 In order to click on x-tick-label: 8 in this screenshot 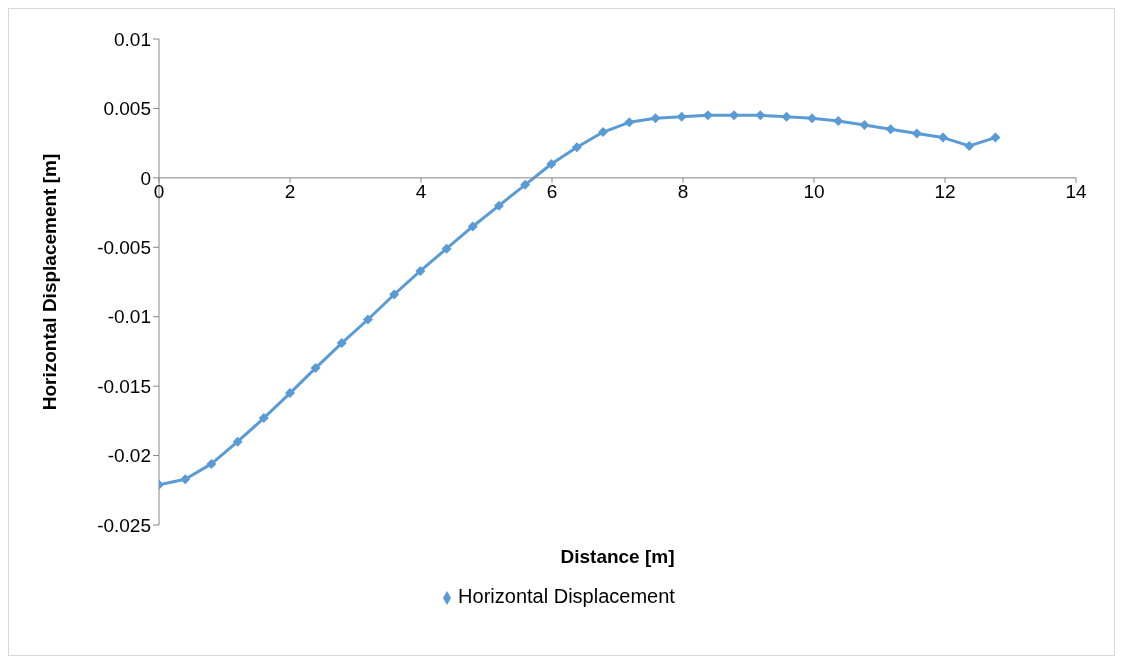, I will do `click(683, 191)`.